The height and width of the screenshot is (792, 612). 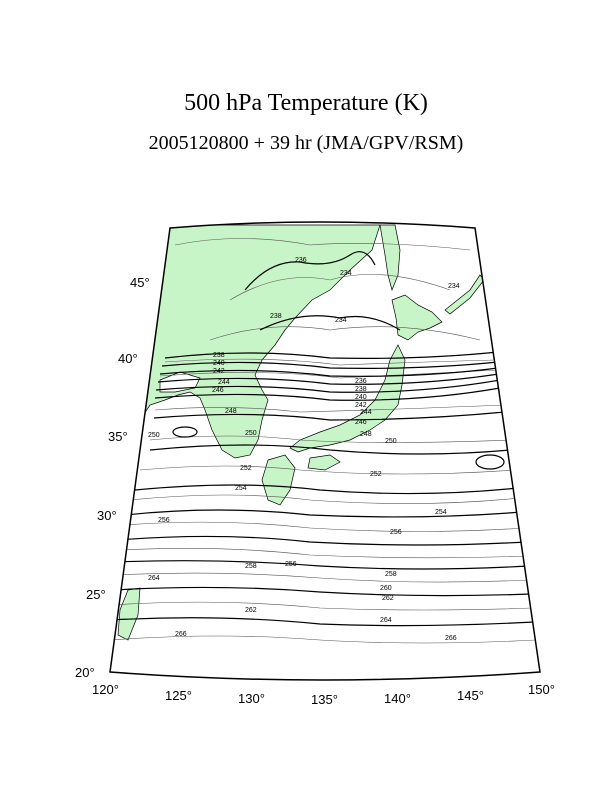 I want to click on lon-label: 150°, so click(x=541, y=689).